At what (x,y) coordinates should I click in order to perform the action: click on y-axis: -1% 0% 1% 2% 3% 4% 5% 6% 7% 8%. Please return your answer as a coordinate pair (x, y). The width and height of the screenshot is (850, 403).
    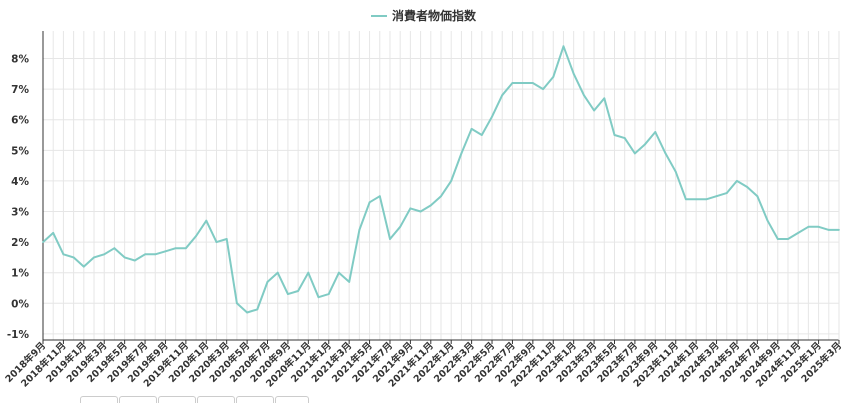
    Looking at the image, I should click on (18, 197).